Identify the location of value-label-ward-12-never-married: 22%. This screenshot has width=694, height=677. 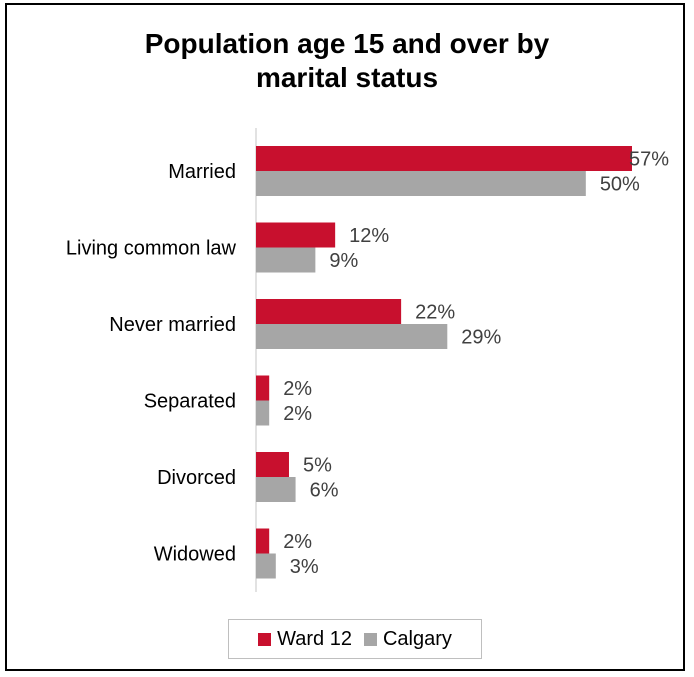
(435, 313).